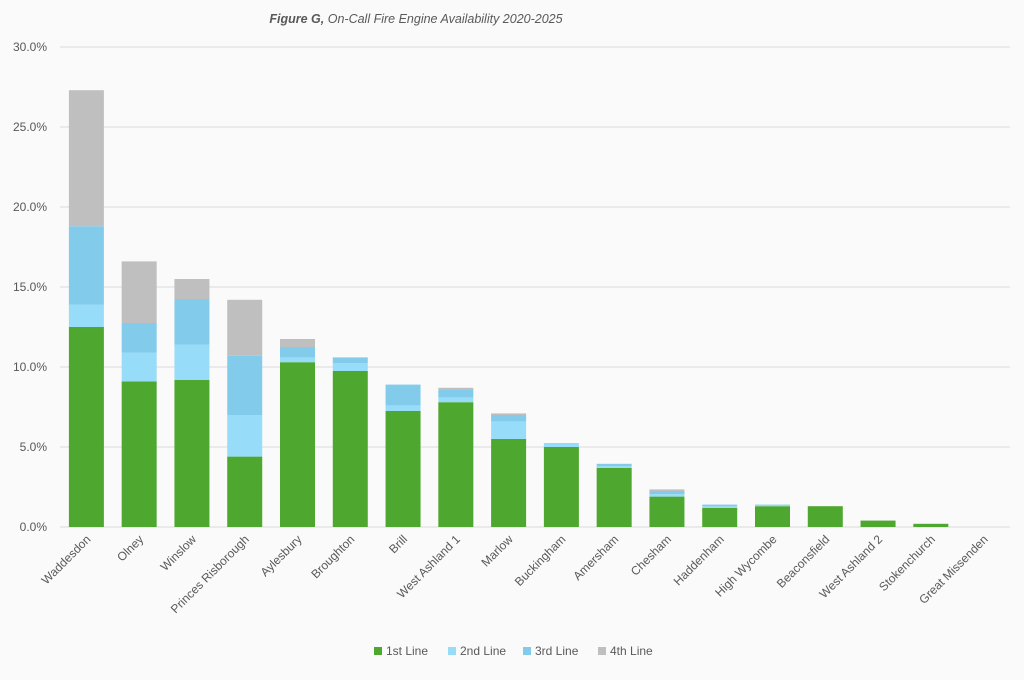 The height and width of the screenshot is (680, 1024). Describe the element at coordinates (803, 561) in the screenshot. I see `x-tick-label: Beaconsfield` at that location.